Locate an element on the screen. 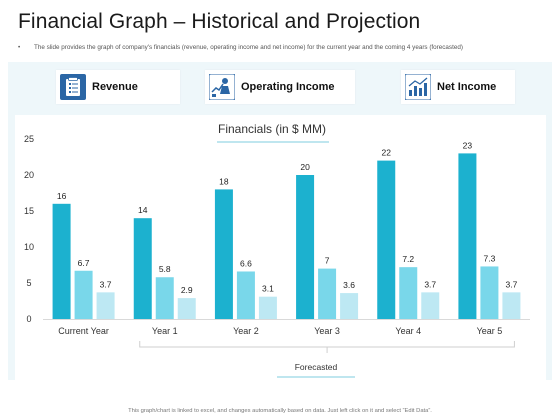 The width and height of the screenshot is (560, 420). y-axis: 0 5 10 15 20 25 is located at coordinates (29, 229).